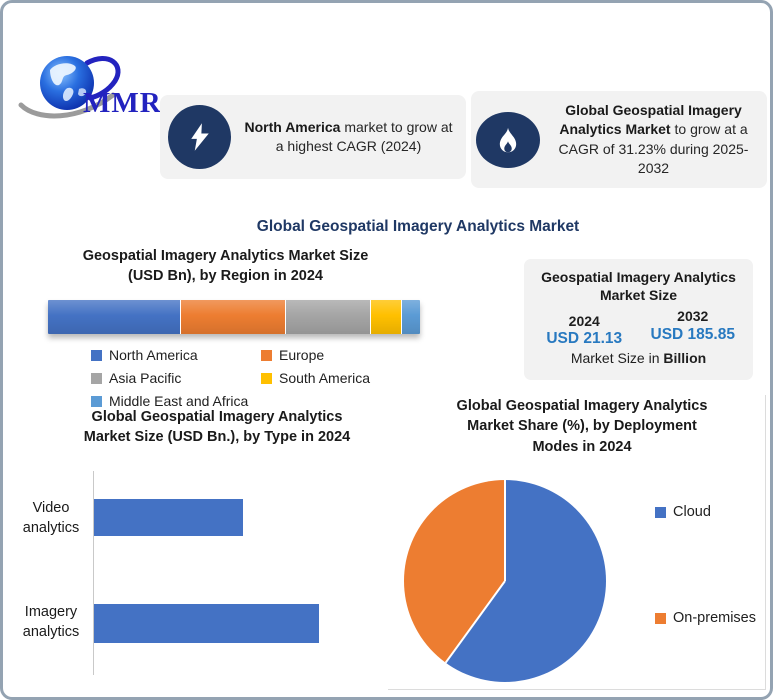 This screenshot has height=700, width=773. Describe the element at coordinates (199, 137) in the screenshot. I see `lightning-icon` at that location.